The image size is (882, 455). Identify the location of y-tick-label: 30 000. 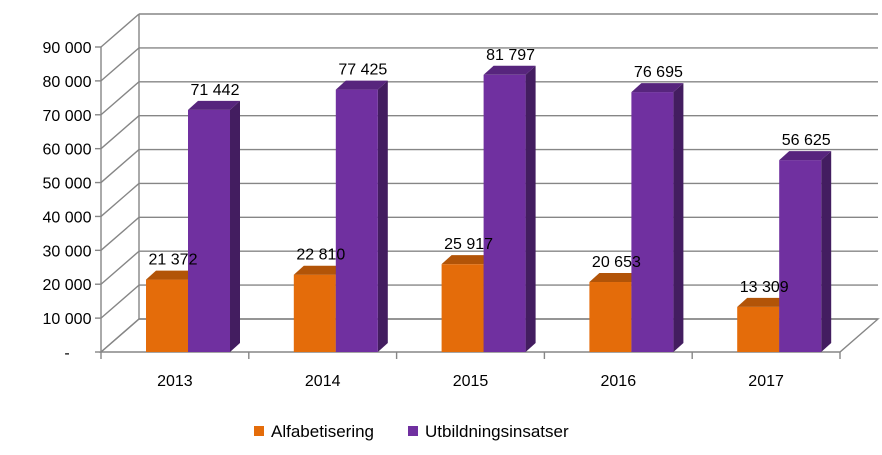
(67, 251).